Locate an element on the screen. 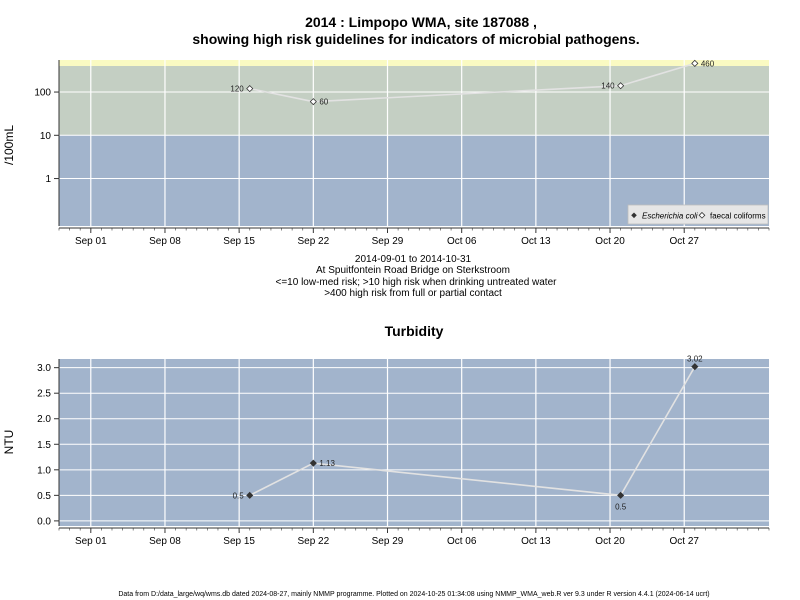  legend-filled-diamond-marker is located at coordinates (634, 215).